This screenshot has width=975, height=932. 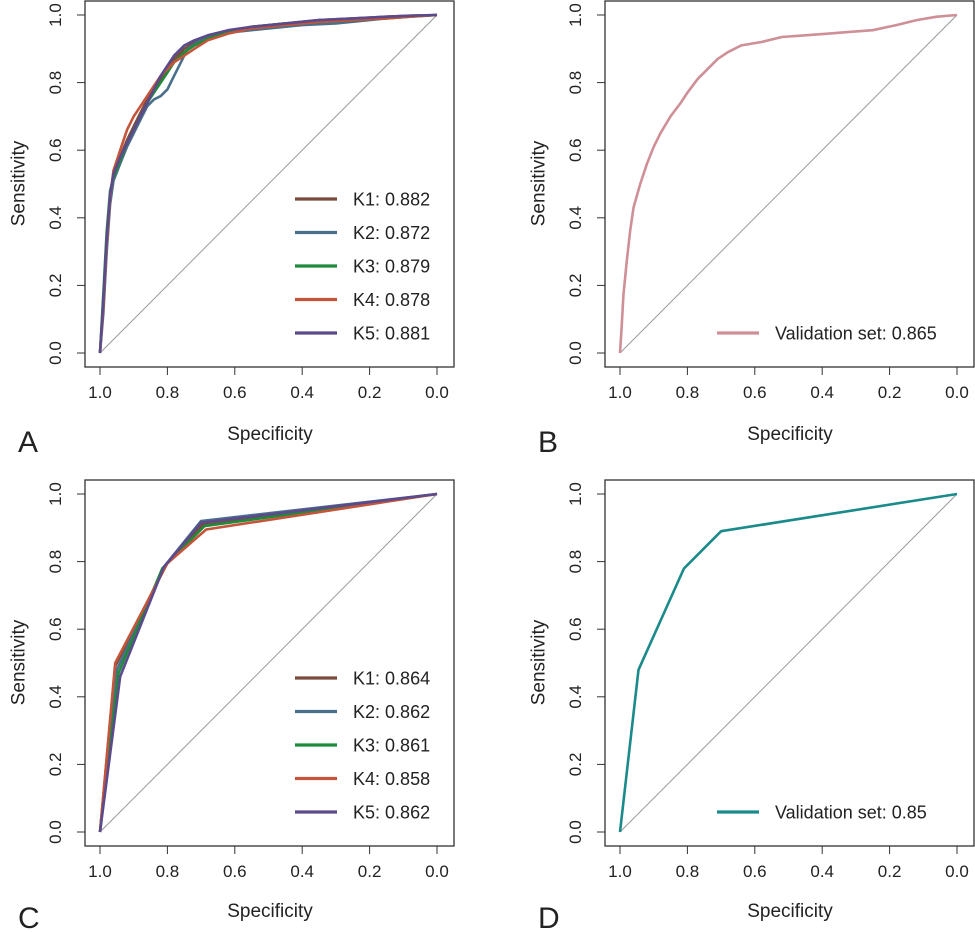 What do you see at coordinates (29, 917) in the screenshot?
I see `panel-letter: C` at bounding box center [29, 917].